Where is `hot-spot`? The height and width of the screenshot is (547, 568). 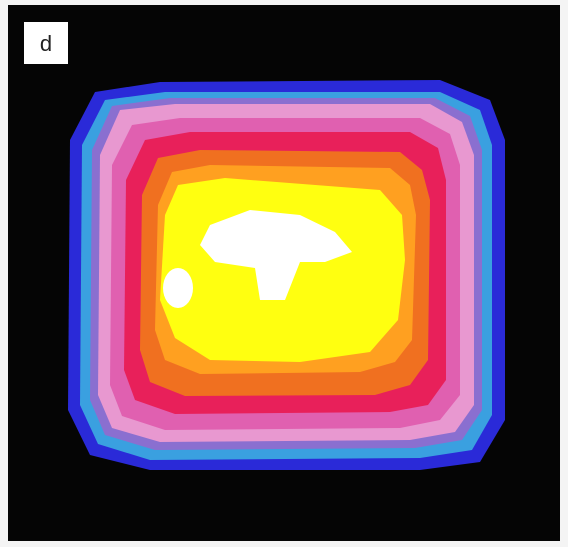 hot-spot is located at coordinates (178, 288).